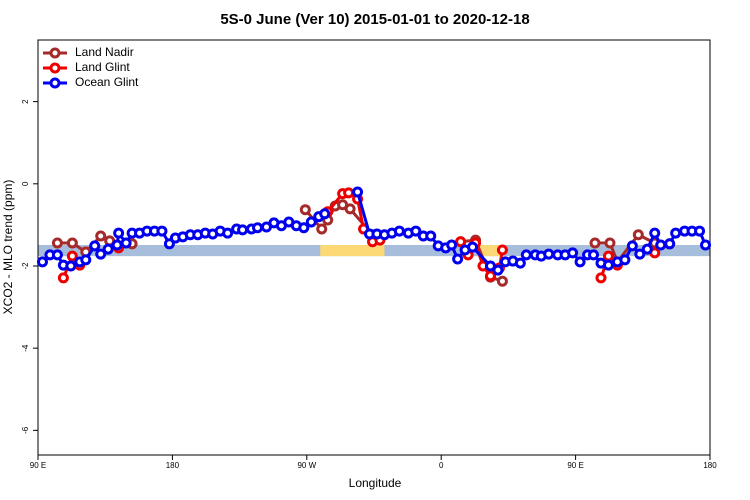  I want to click on x-axis-label: Longitude, so click(375, 483).